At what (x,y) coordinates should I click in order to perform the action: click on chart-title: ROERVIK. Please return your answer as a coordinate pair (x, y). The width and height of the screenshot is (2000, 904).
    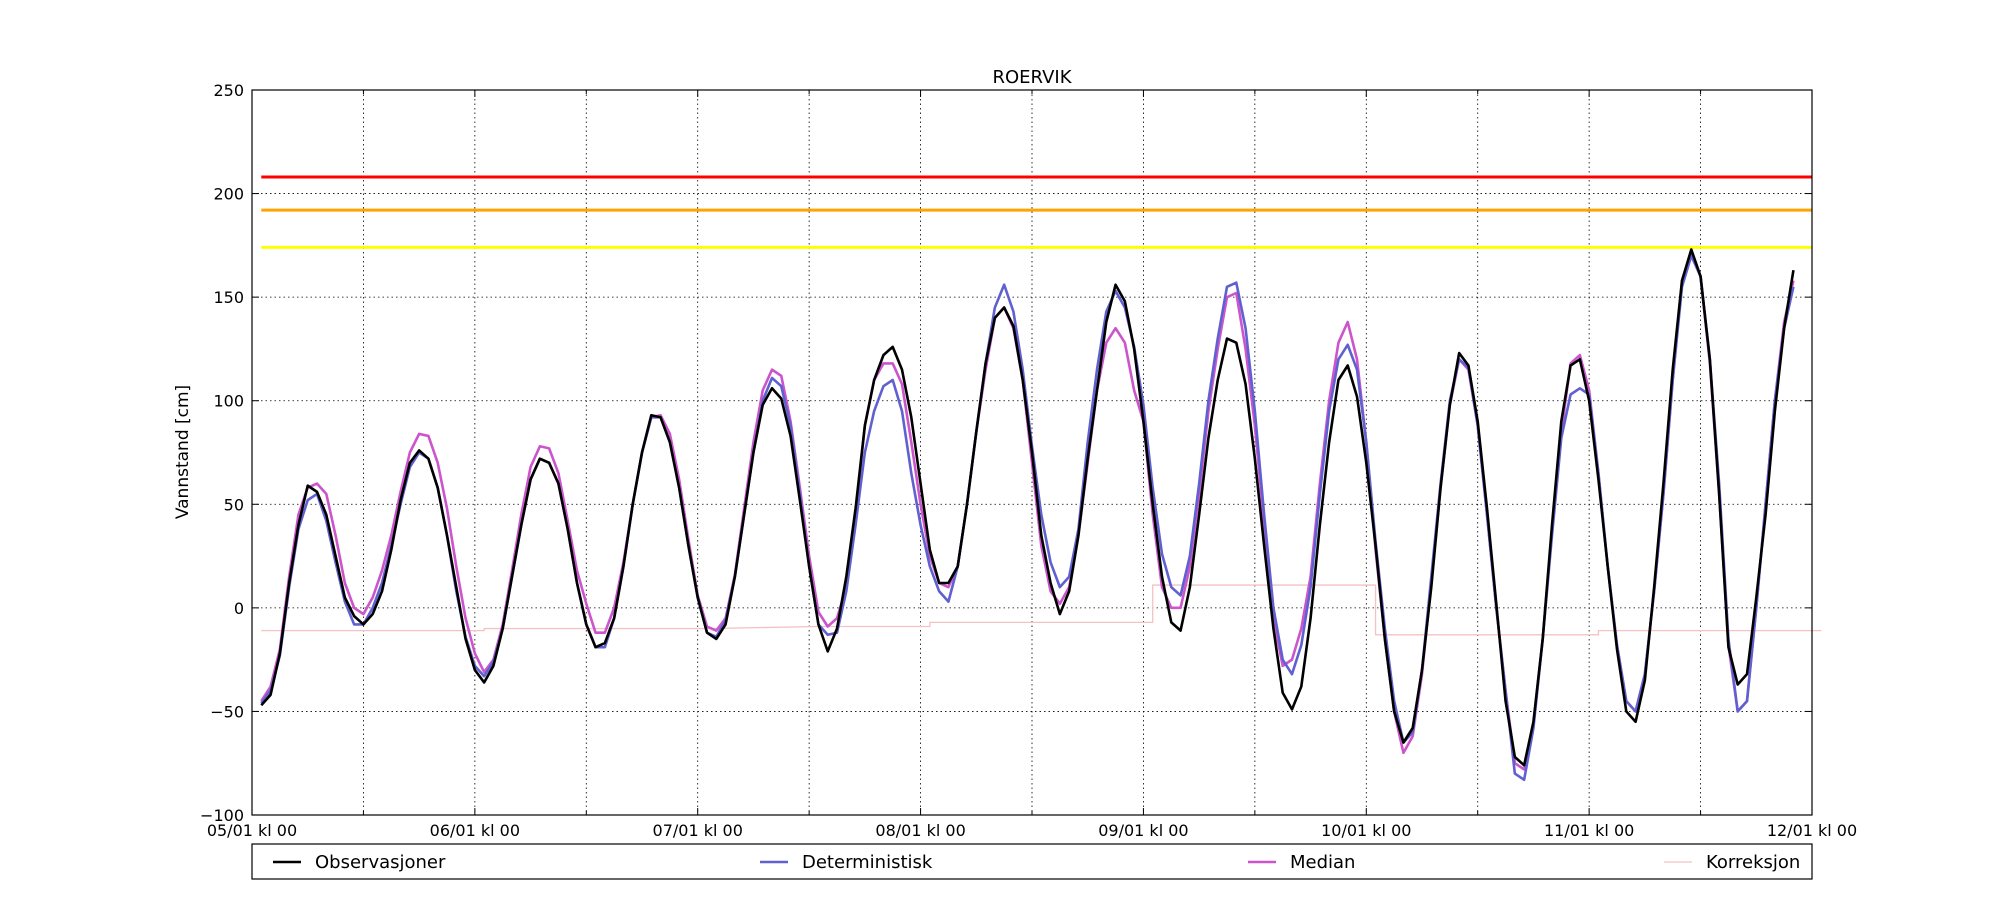
    Looking at the image, I should click on (1033, 77).